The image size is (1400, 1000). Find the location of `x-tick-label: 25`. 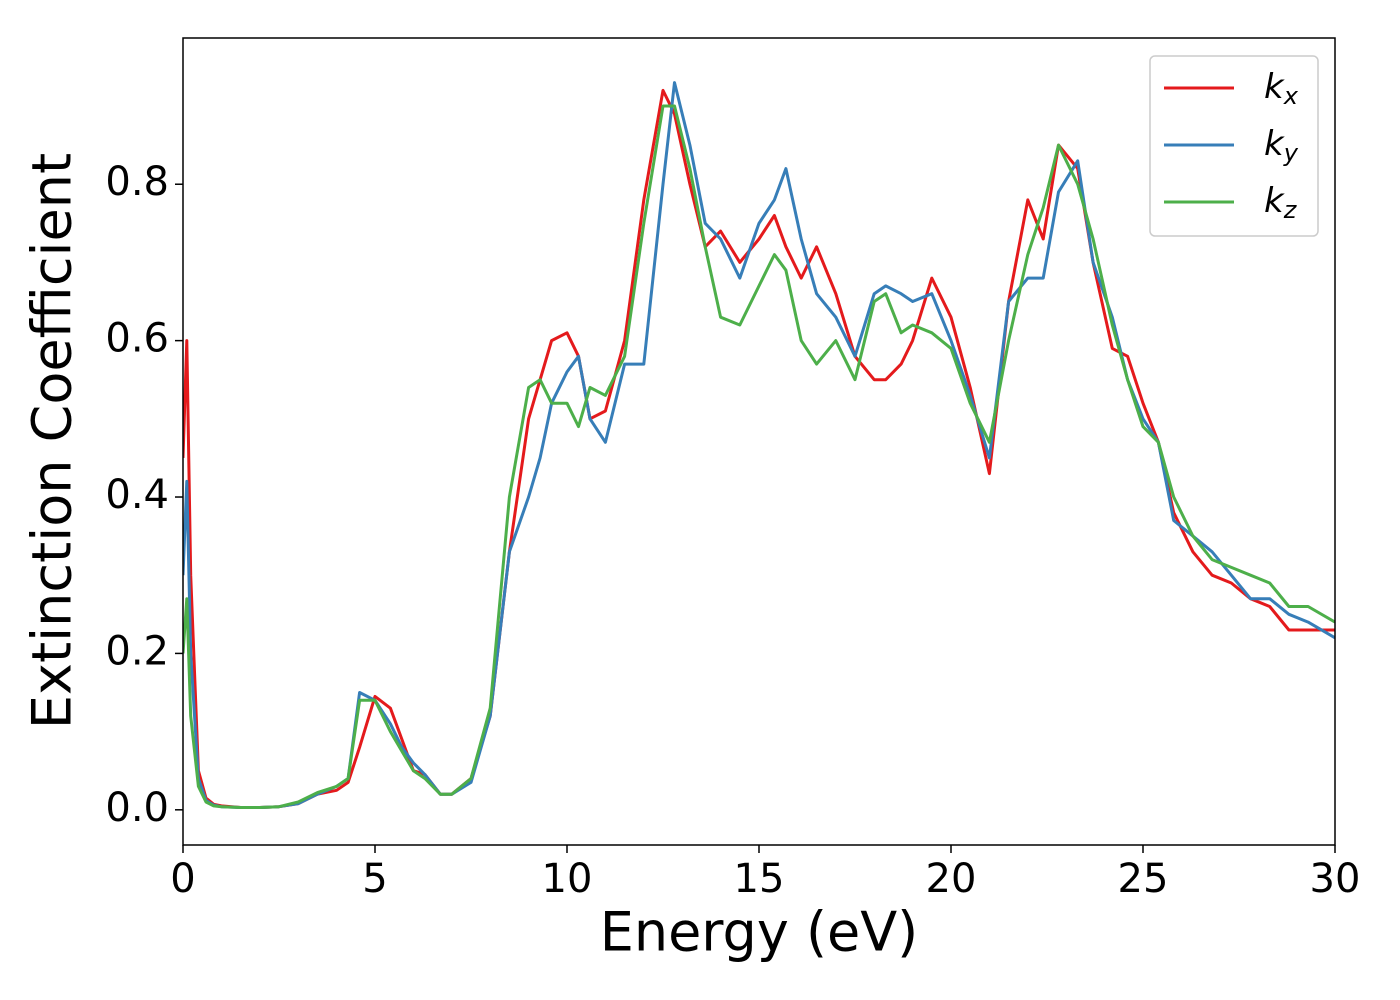

x-tick-label: 25 is located at coordinates (1143, 879).